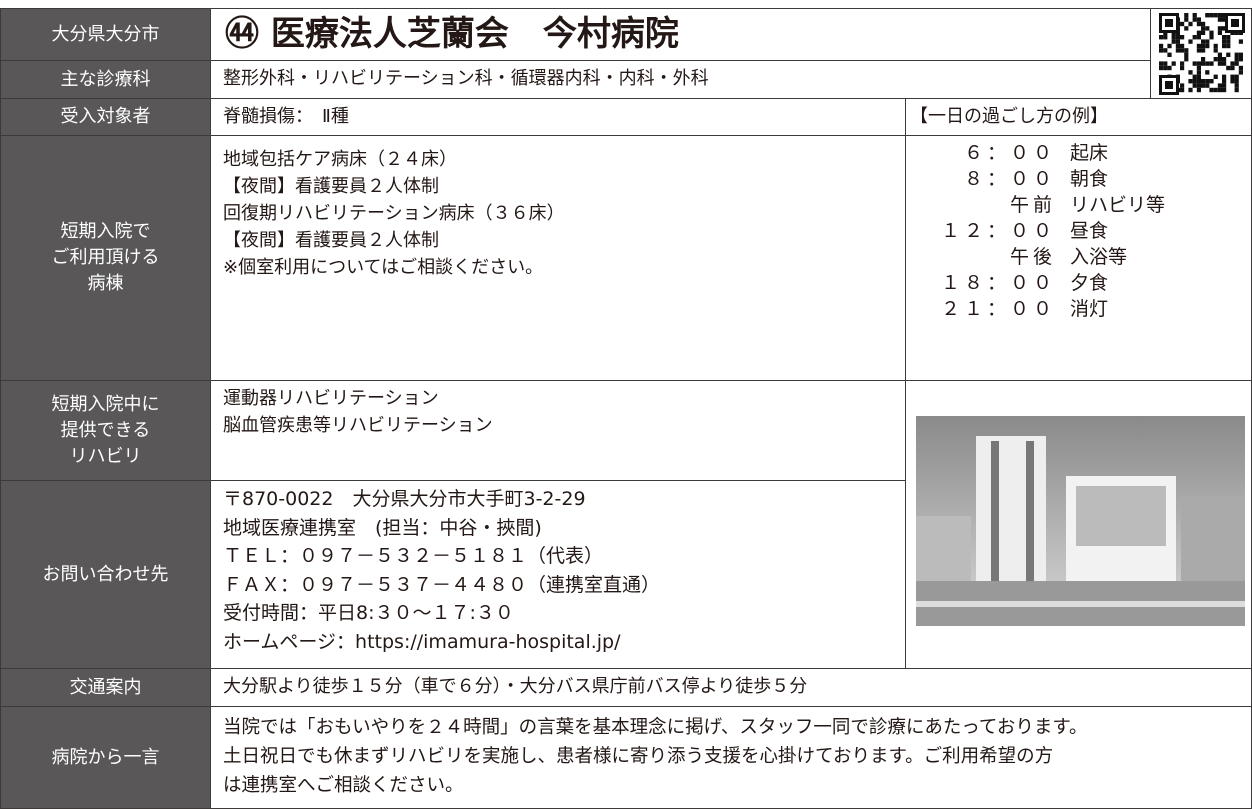 The width and height of the screenshot is (1252, 809). What do you see at coordinates (105, 79) in the screenshot?
I see `label: 主な診療科` at bounding box center [105, 79].